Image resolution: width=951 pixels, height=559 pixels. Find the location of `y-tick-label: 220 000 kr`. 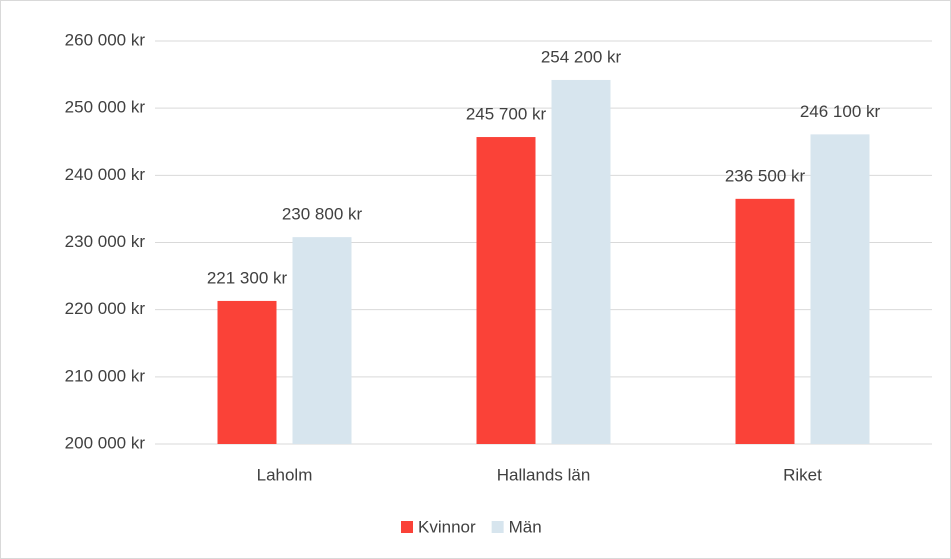

y-tick-label: 220 000 kr is located at coordinates (105, 308).